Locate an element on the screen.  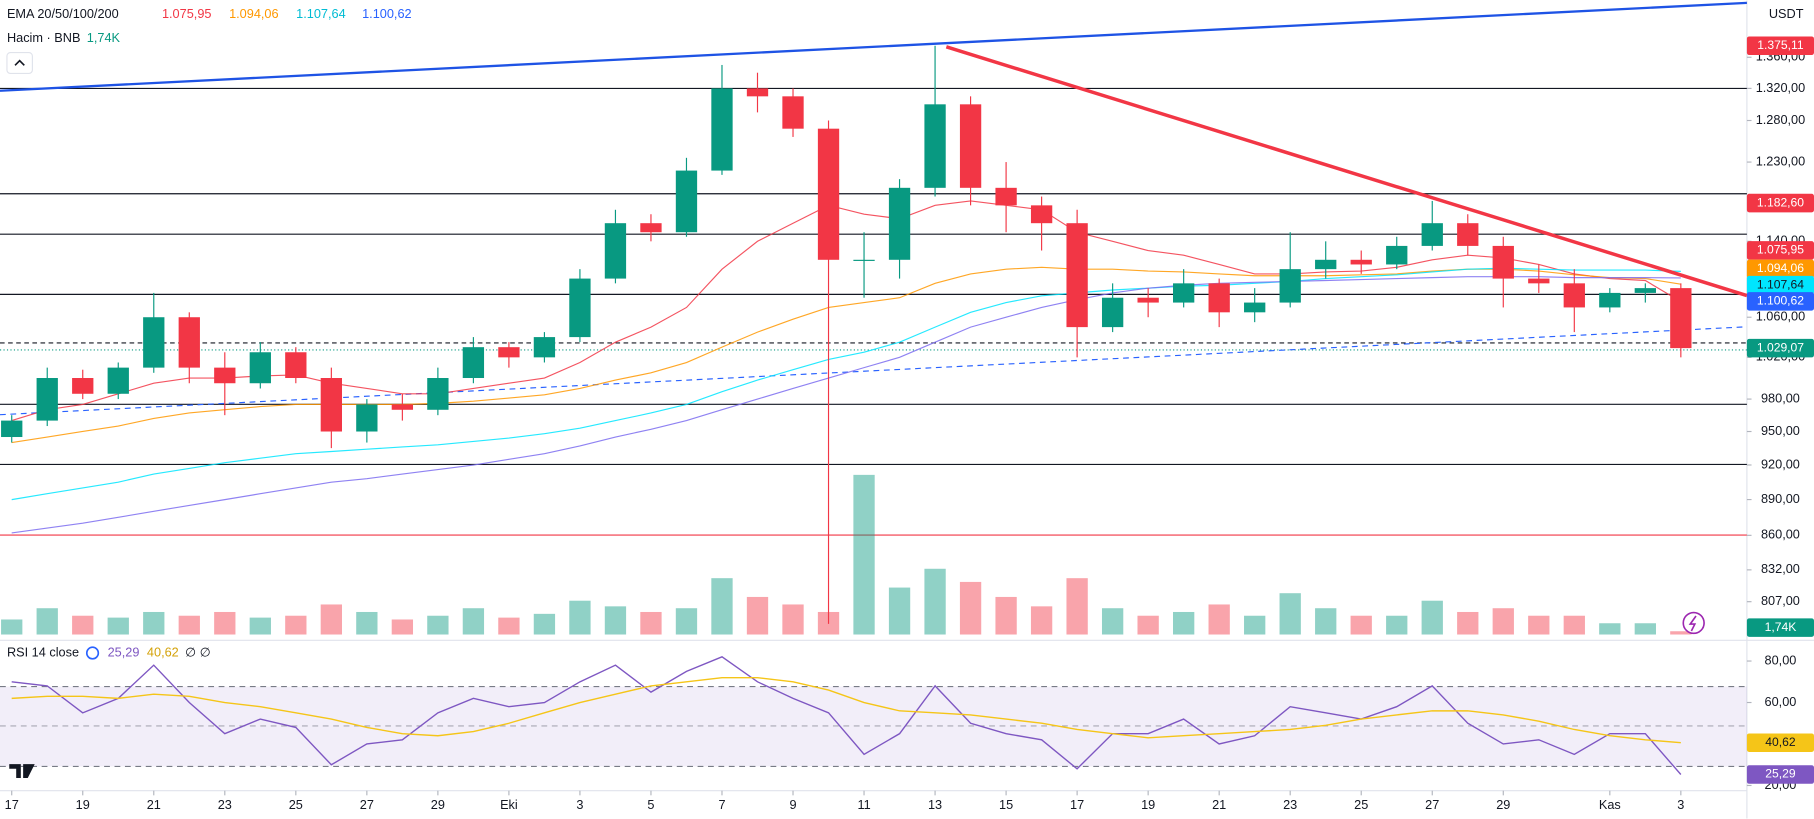
volume-tag-label: 1,74K is located at coordinates (1781, 627).